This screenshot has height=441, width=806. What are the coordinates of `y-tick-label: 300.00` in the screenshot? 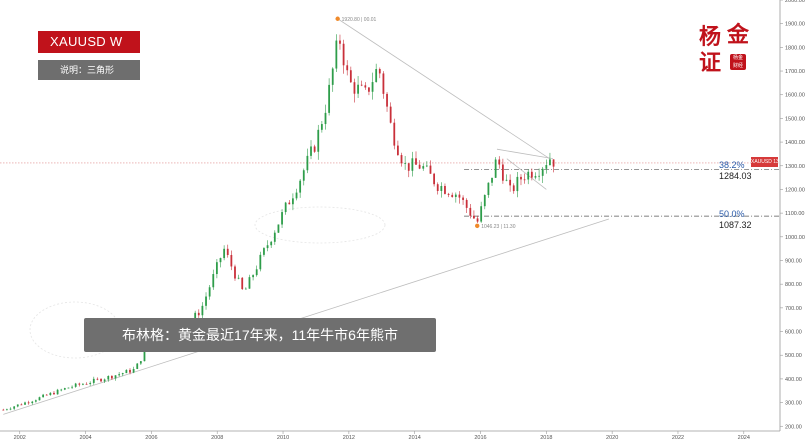 It's located at (793, 404).